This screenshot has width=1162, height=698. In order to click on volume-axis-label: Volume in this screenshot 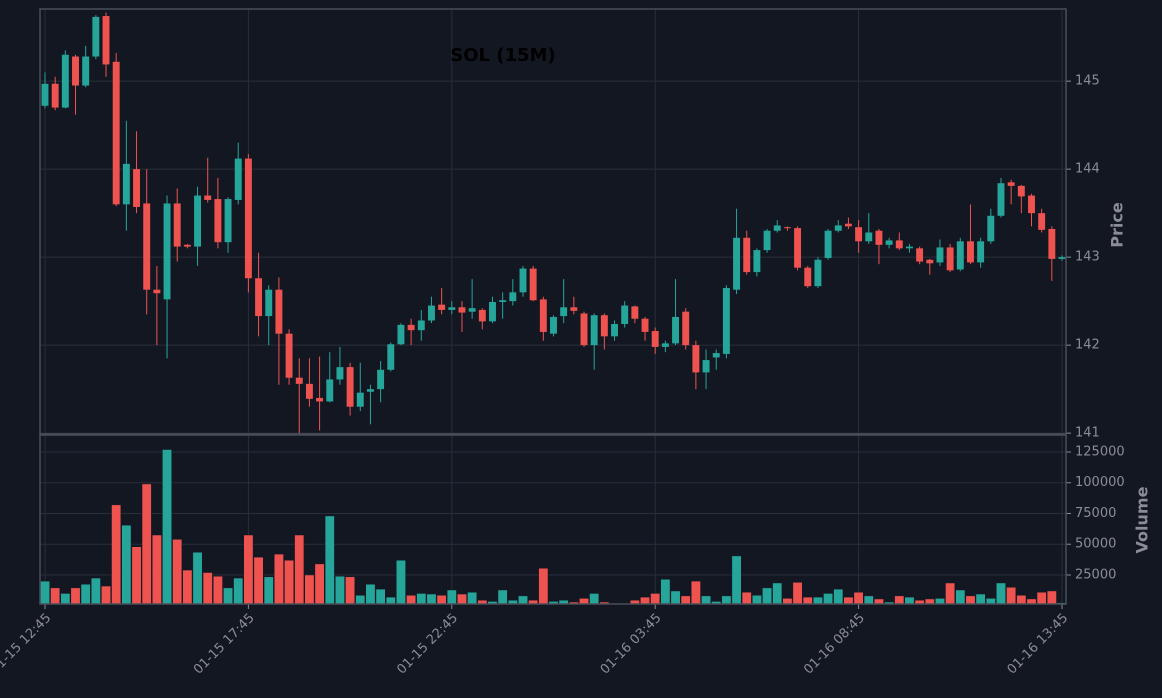, I will do `click(1142, 519)`.